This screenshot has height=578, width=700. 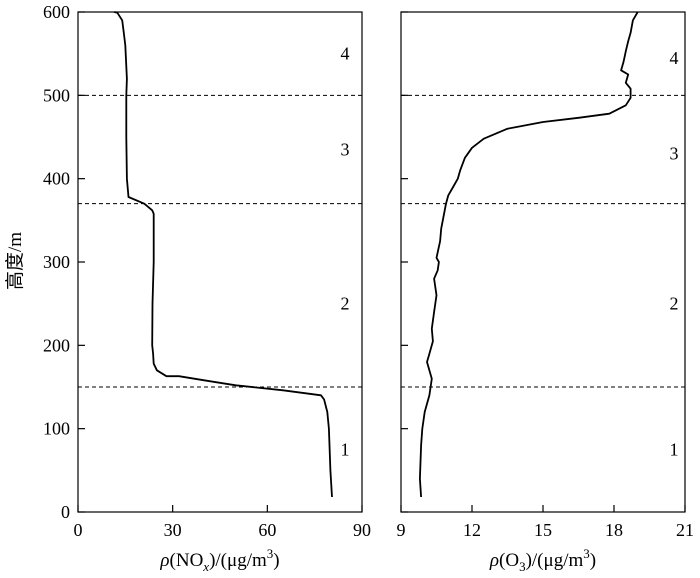 What do you see at coordinates (56, 179) in the screenshot?
I see `y-tick-label: 400` at bounding box center [56, 179].